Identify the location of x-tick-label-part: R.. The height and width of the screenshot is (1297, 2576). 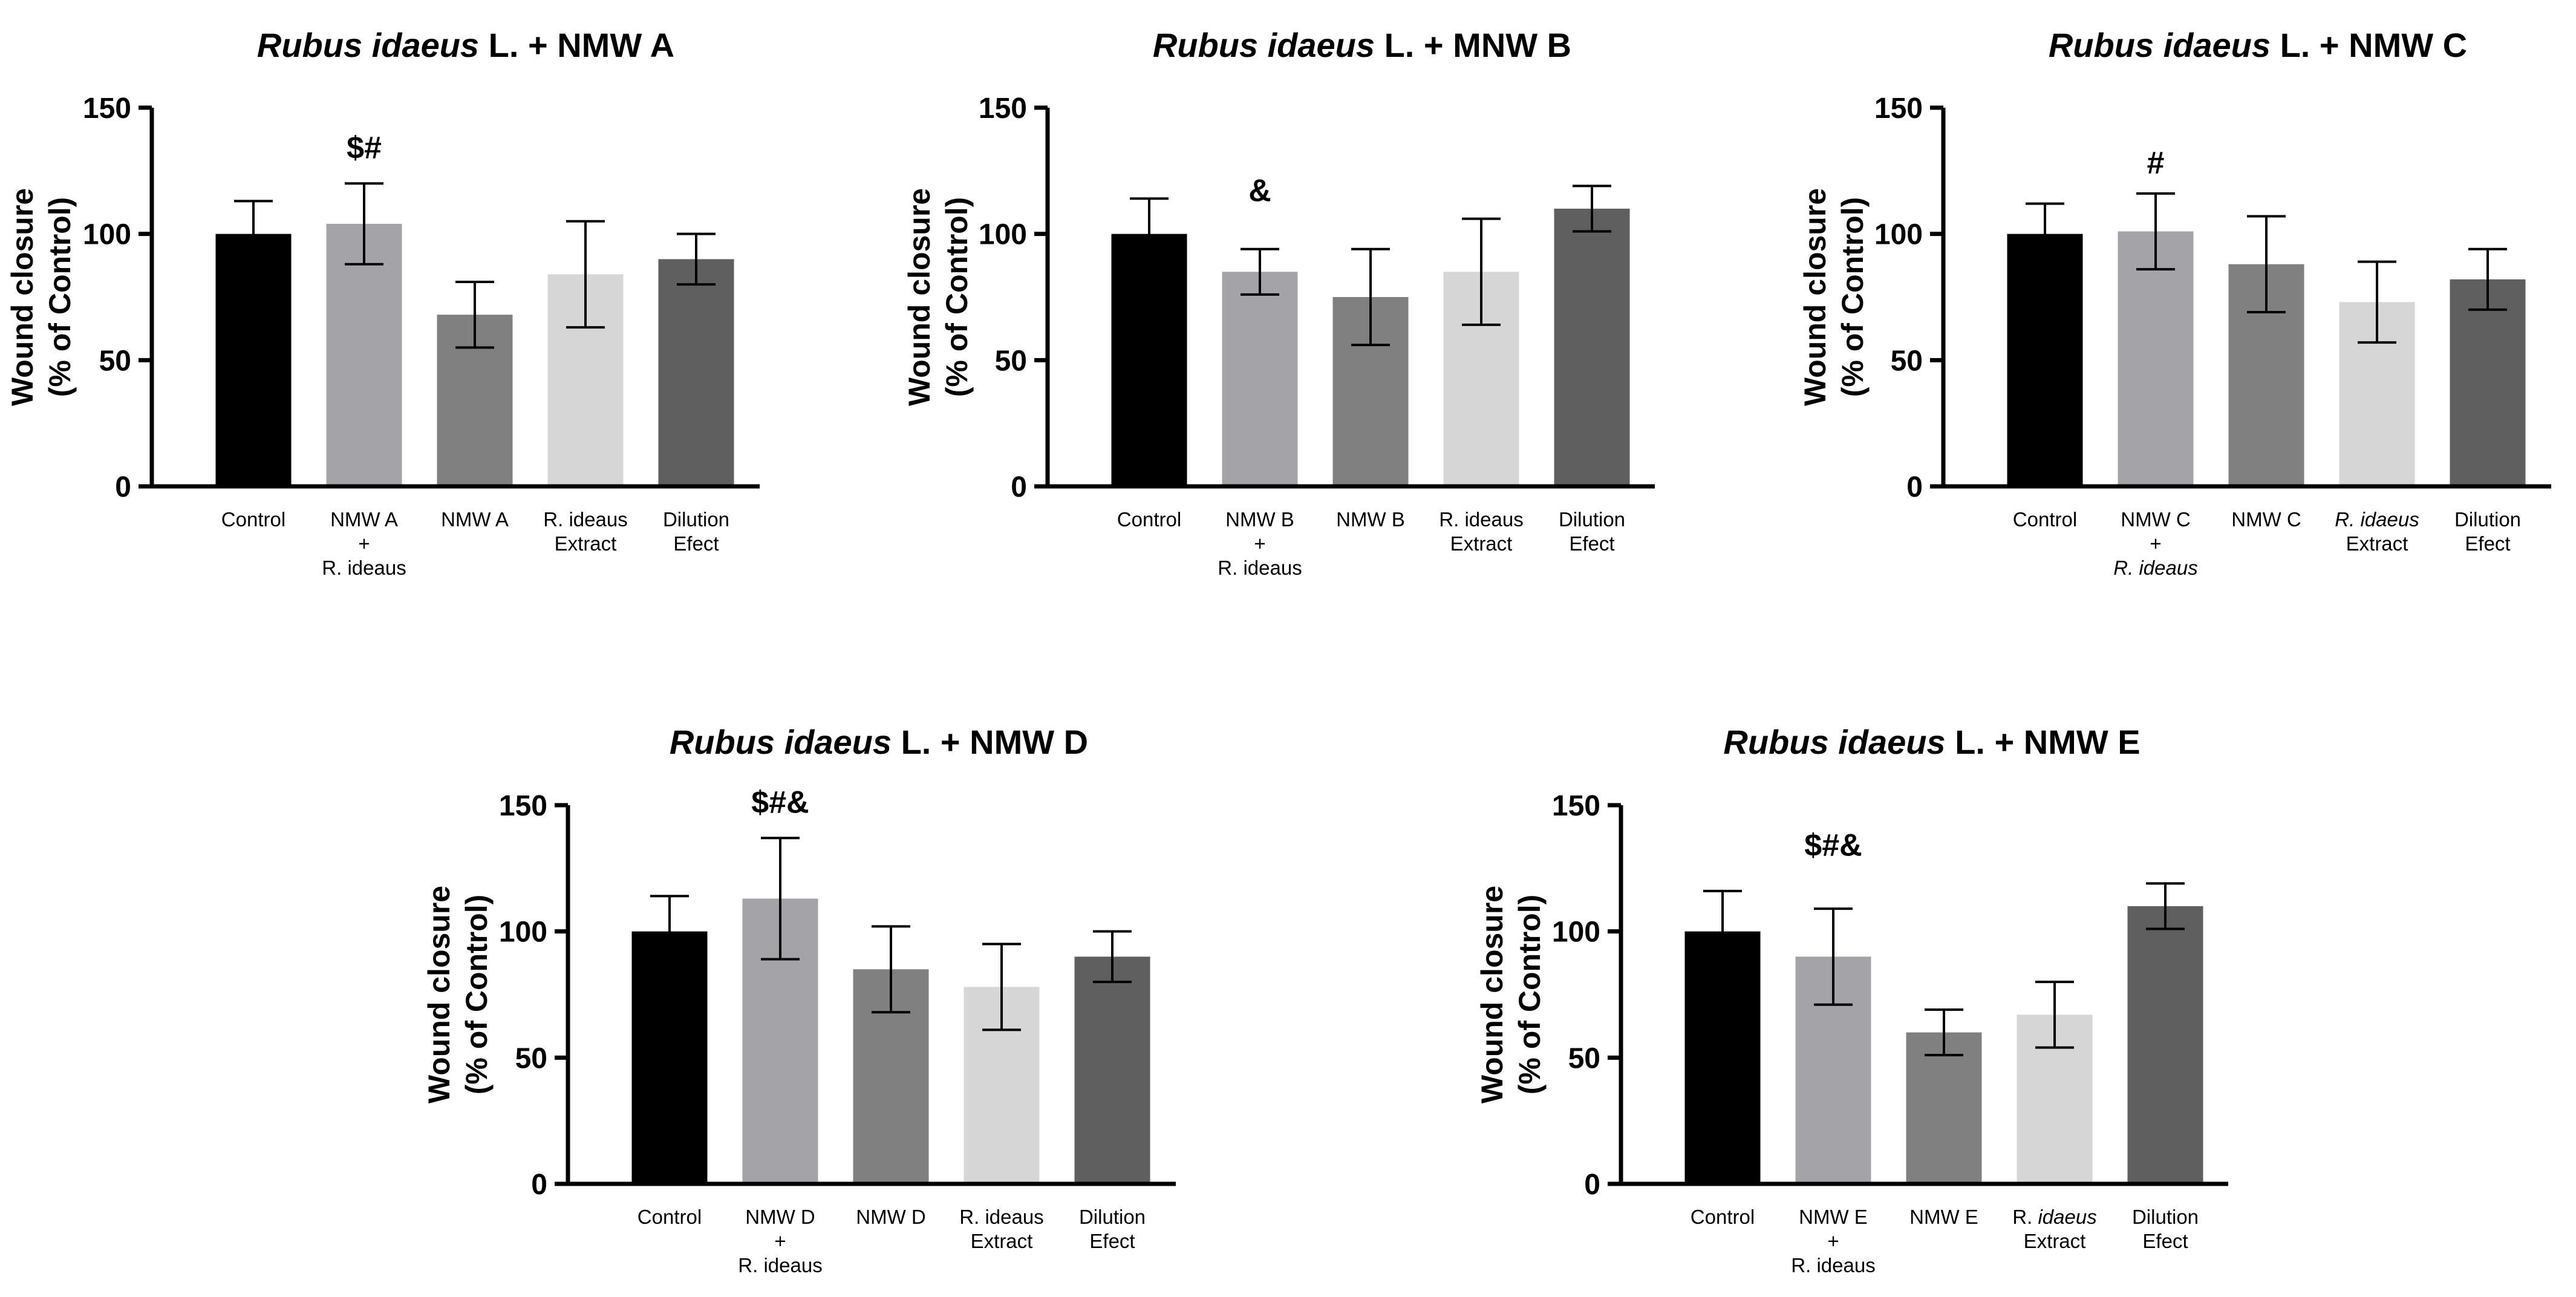
(2025, 1217).